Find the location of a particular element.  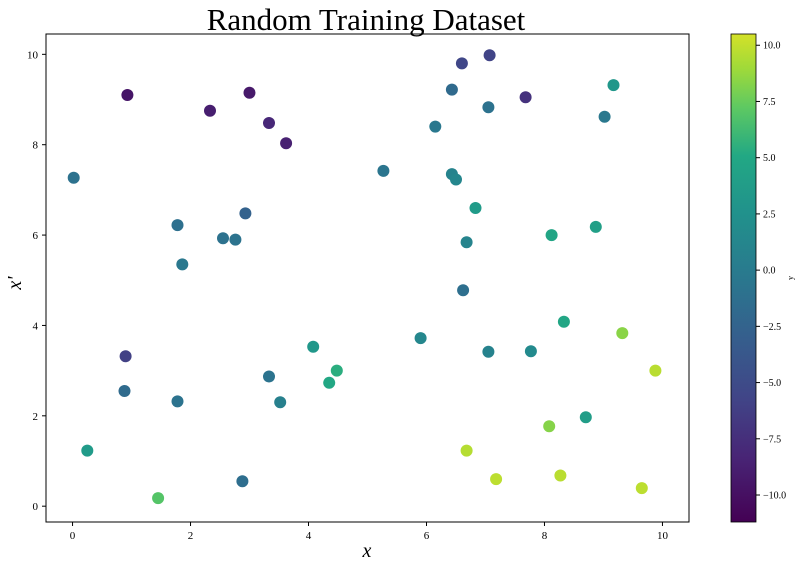

x-axis-ticks: 0 2 4 6 8 10 is located at coordinates (369, 532).